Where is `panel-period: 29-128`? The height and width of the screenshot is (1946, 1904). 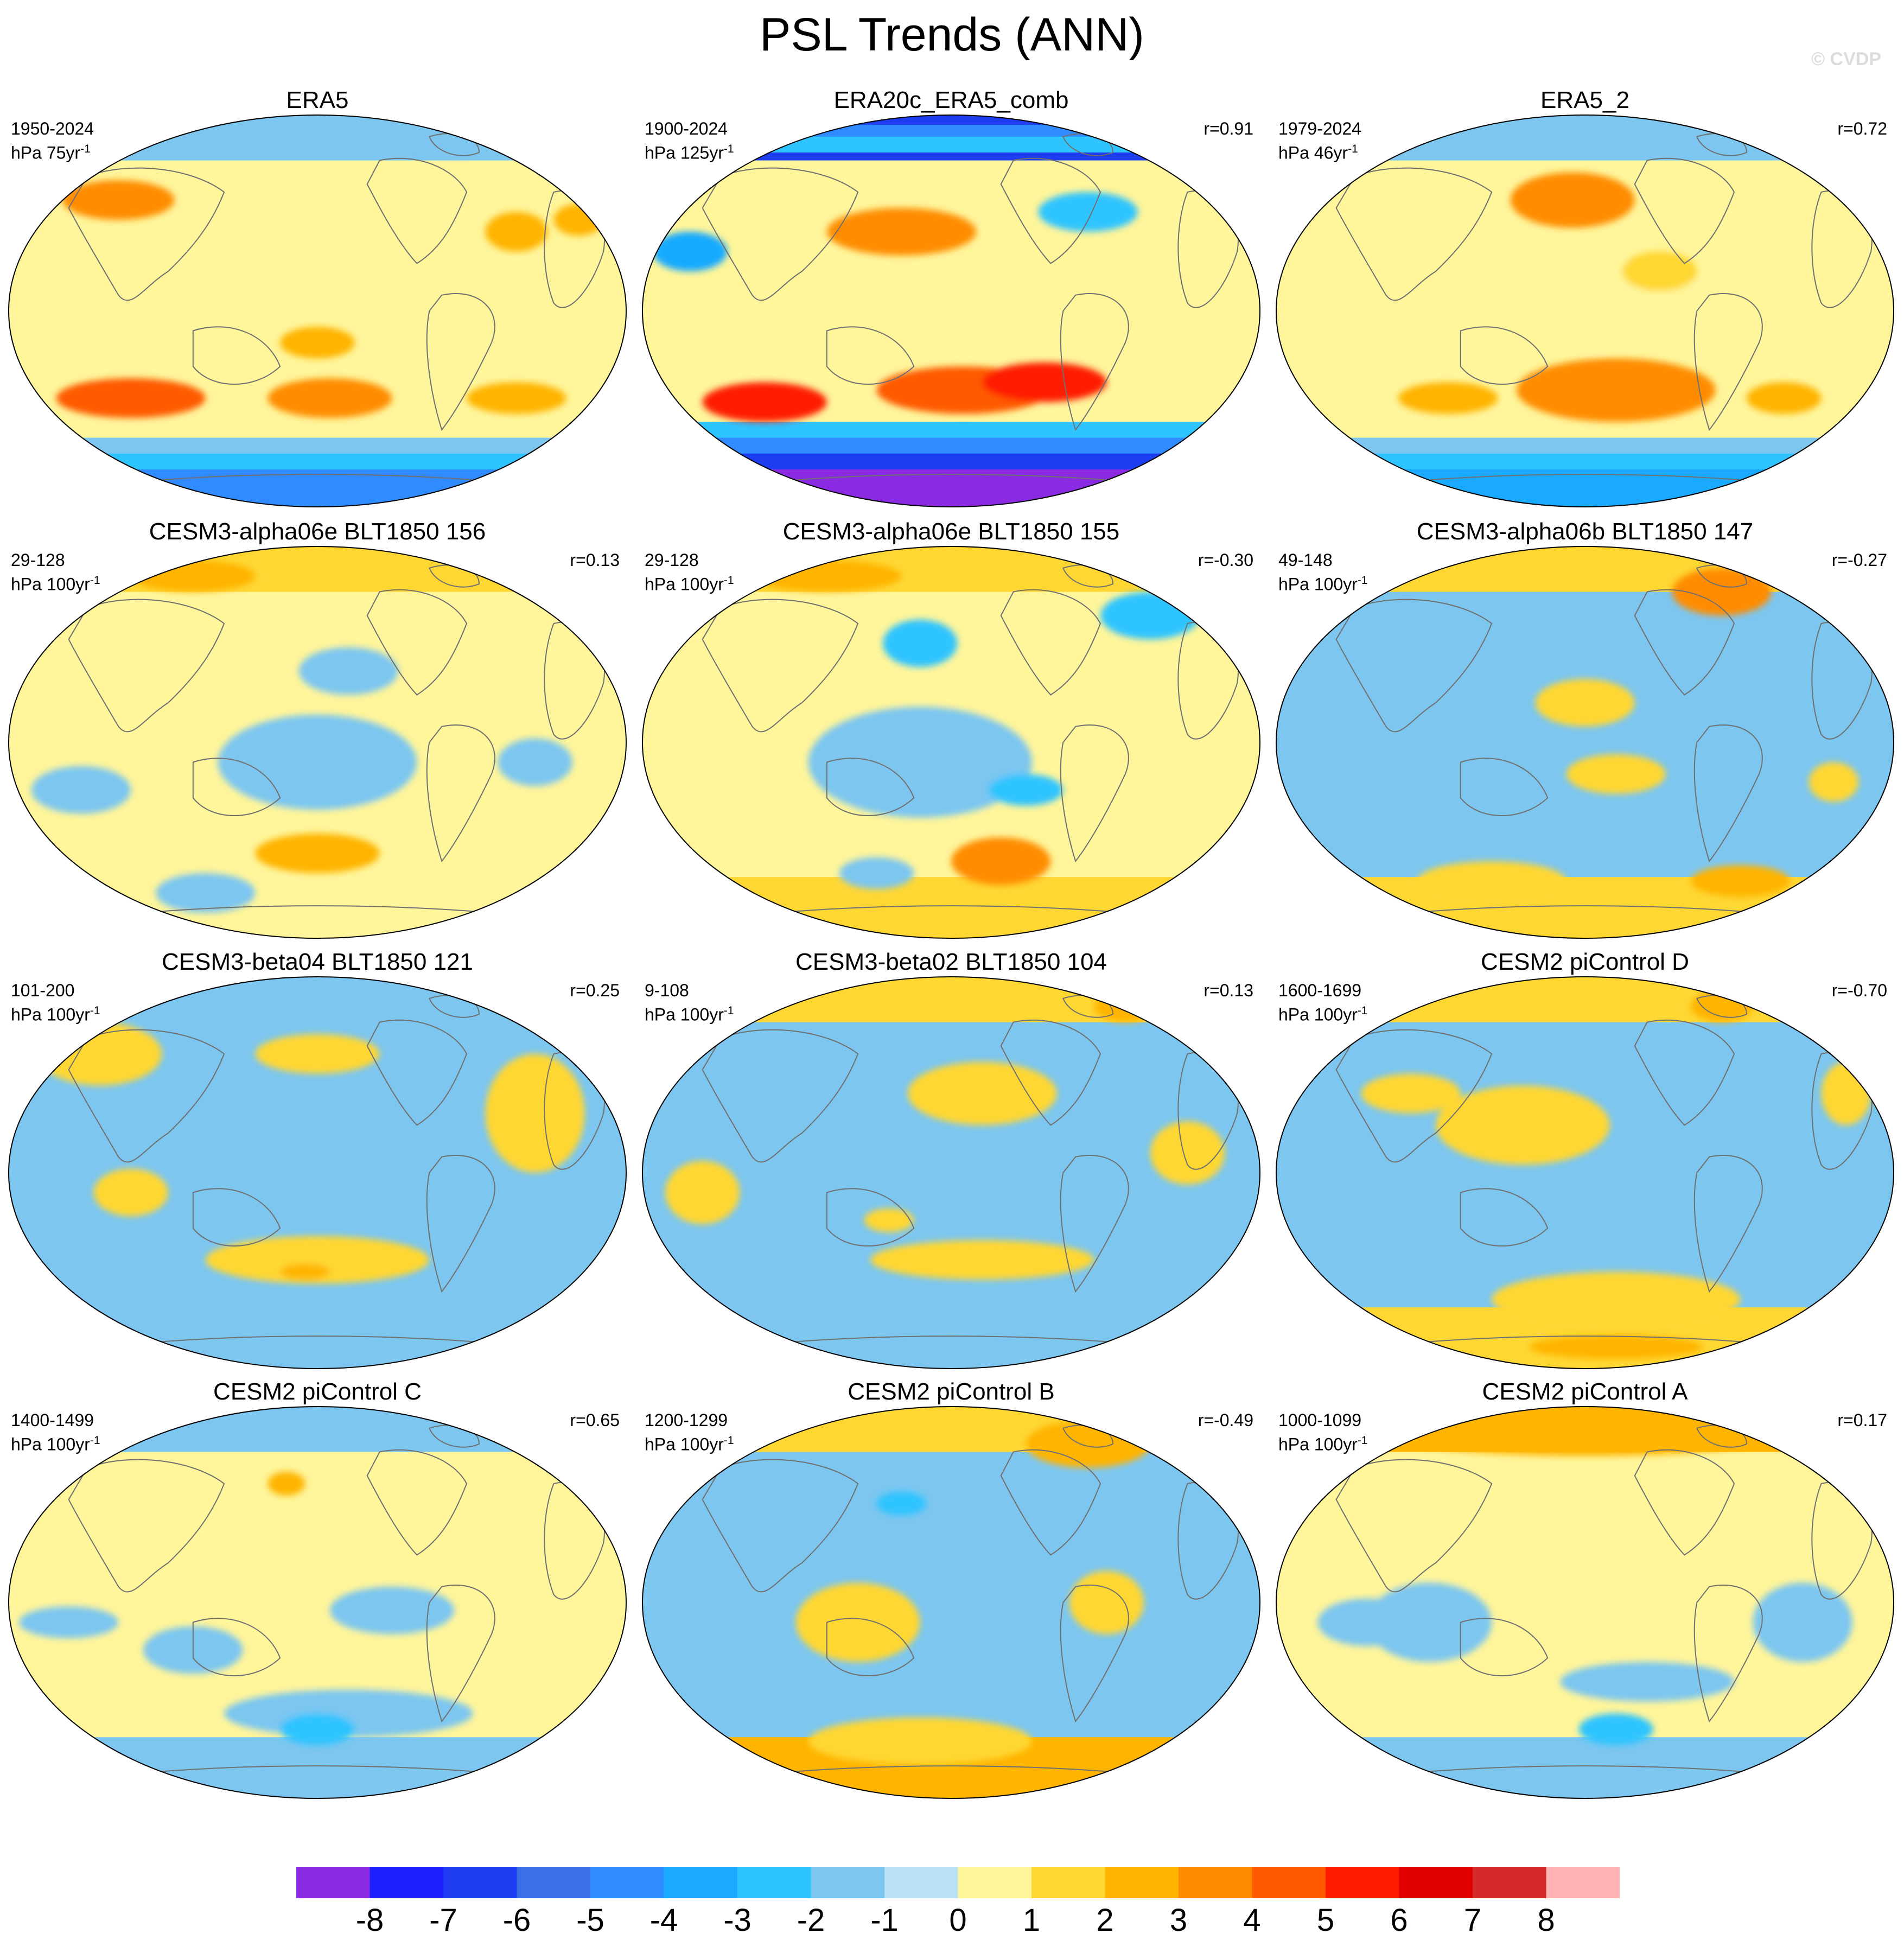
panel-period: 29-128 is located at coordinates (672, 560).